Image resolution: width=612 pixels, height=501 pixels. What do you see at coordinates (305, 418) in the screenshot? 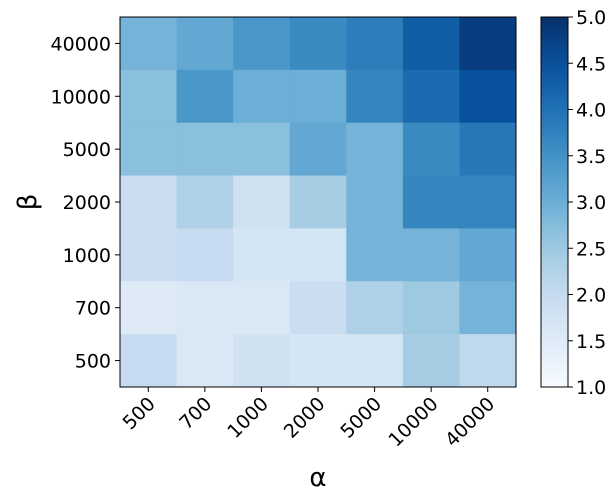
I see `x-tick-label: 2000` at bounding box center [305, 418].